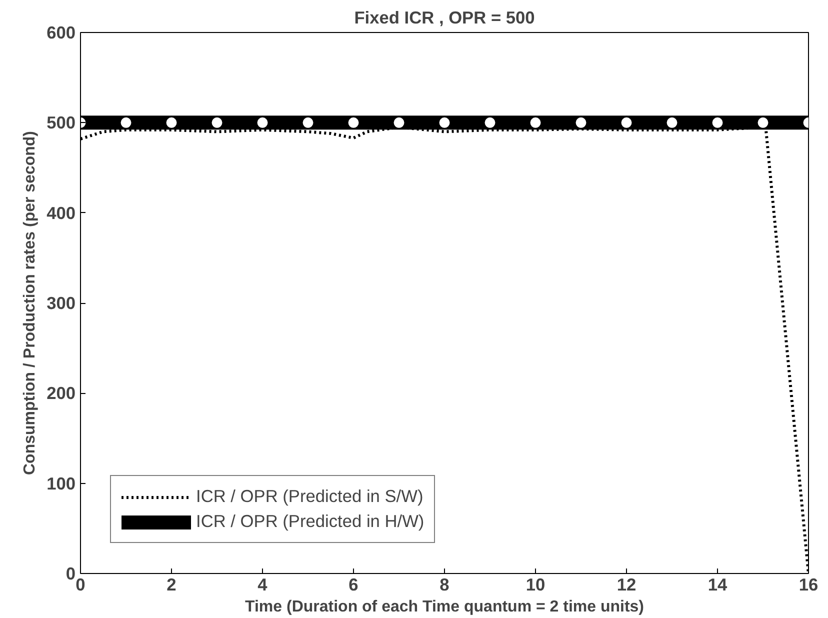 The width and height of the screenshot is (828, 618). I want to click on x-tick-label: 6, so click(353, 584).